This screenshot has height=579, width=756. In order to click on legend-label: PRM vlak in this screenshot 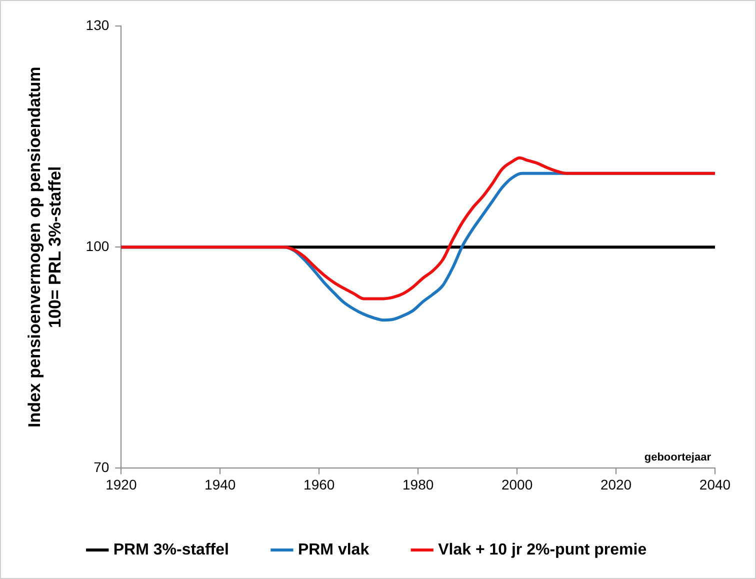, I will do `click(334, 549)`.